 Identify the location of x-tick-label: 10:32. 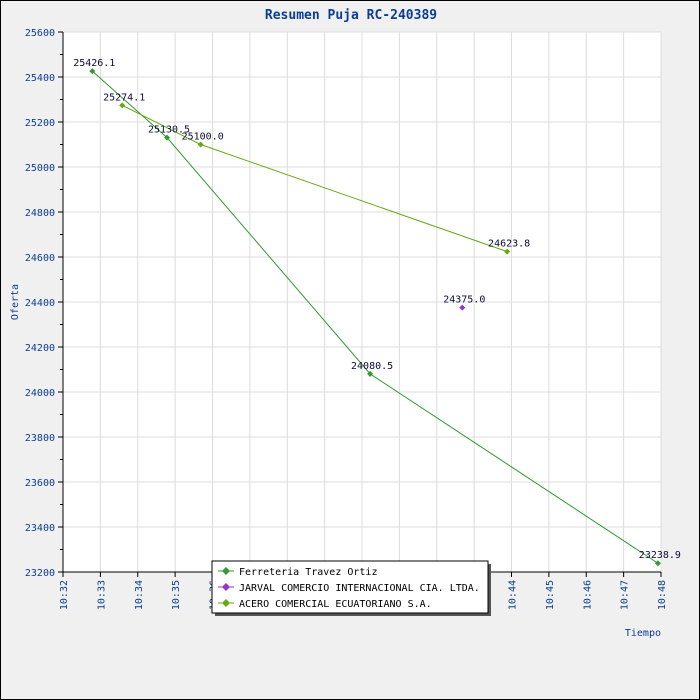
(64, 595).